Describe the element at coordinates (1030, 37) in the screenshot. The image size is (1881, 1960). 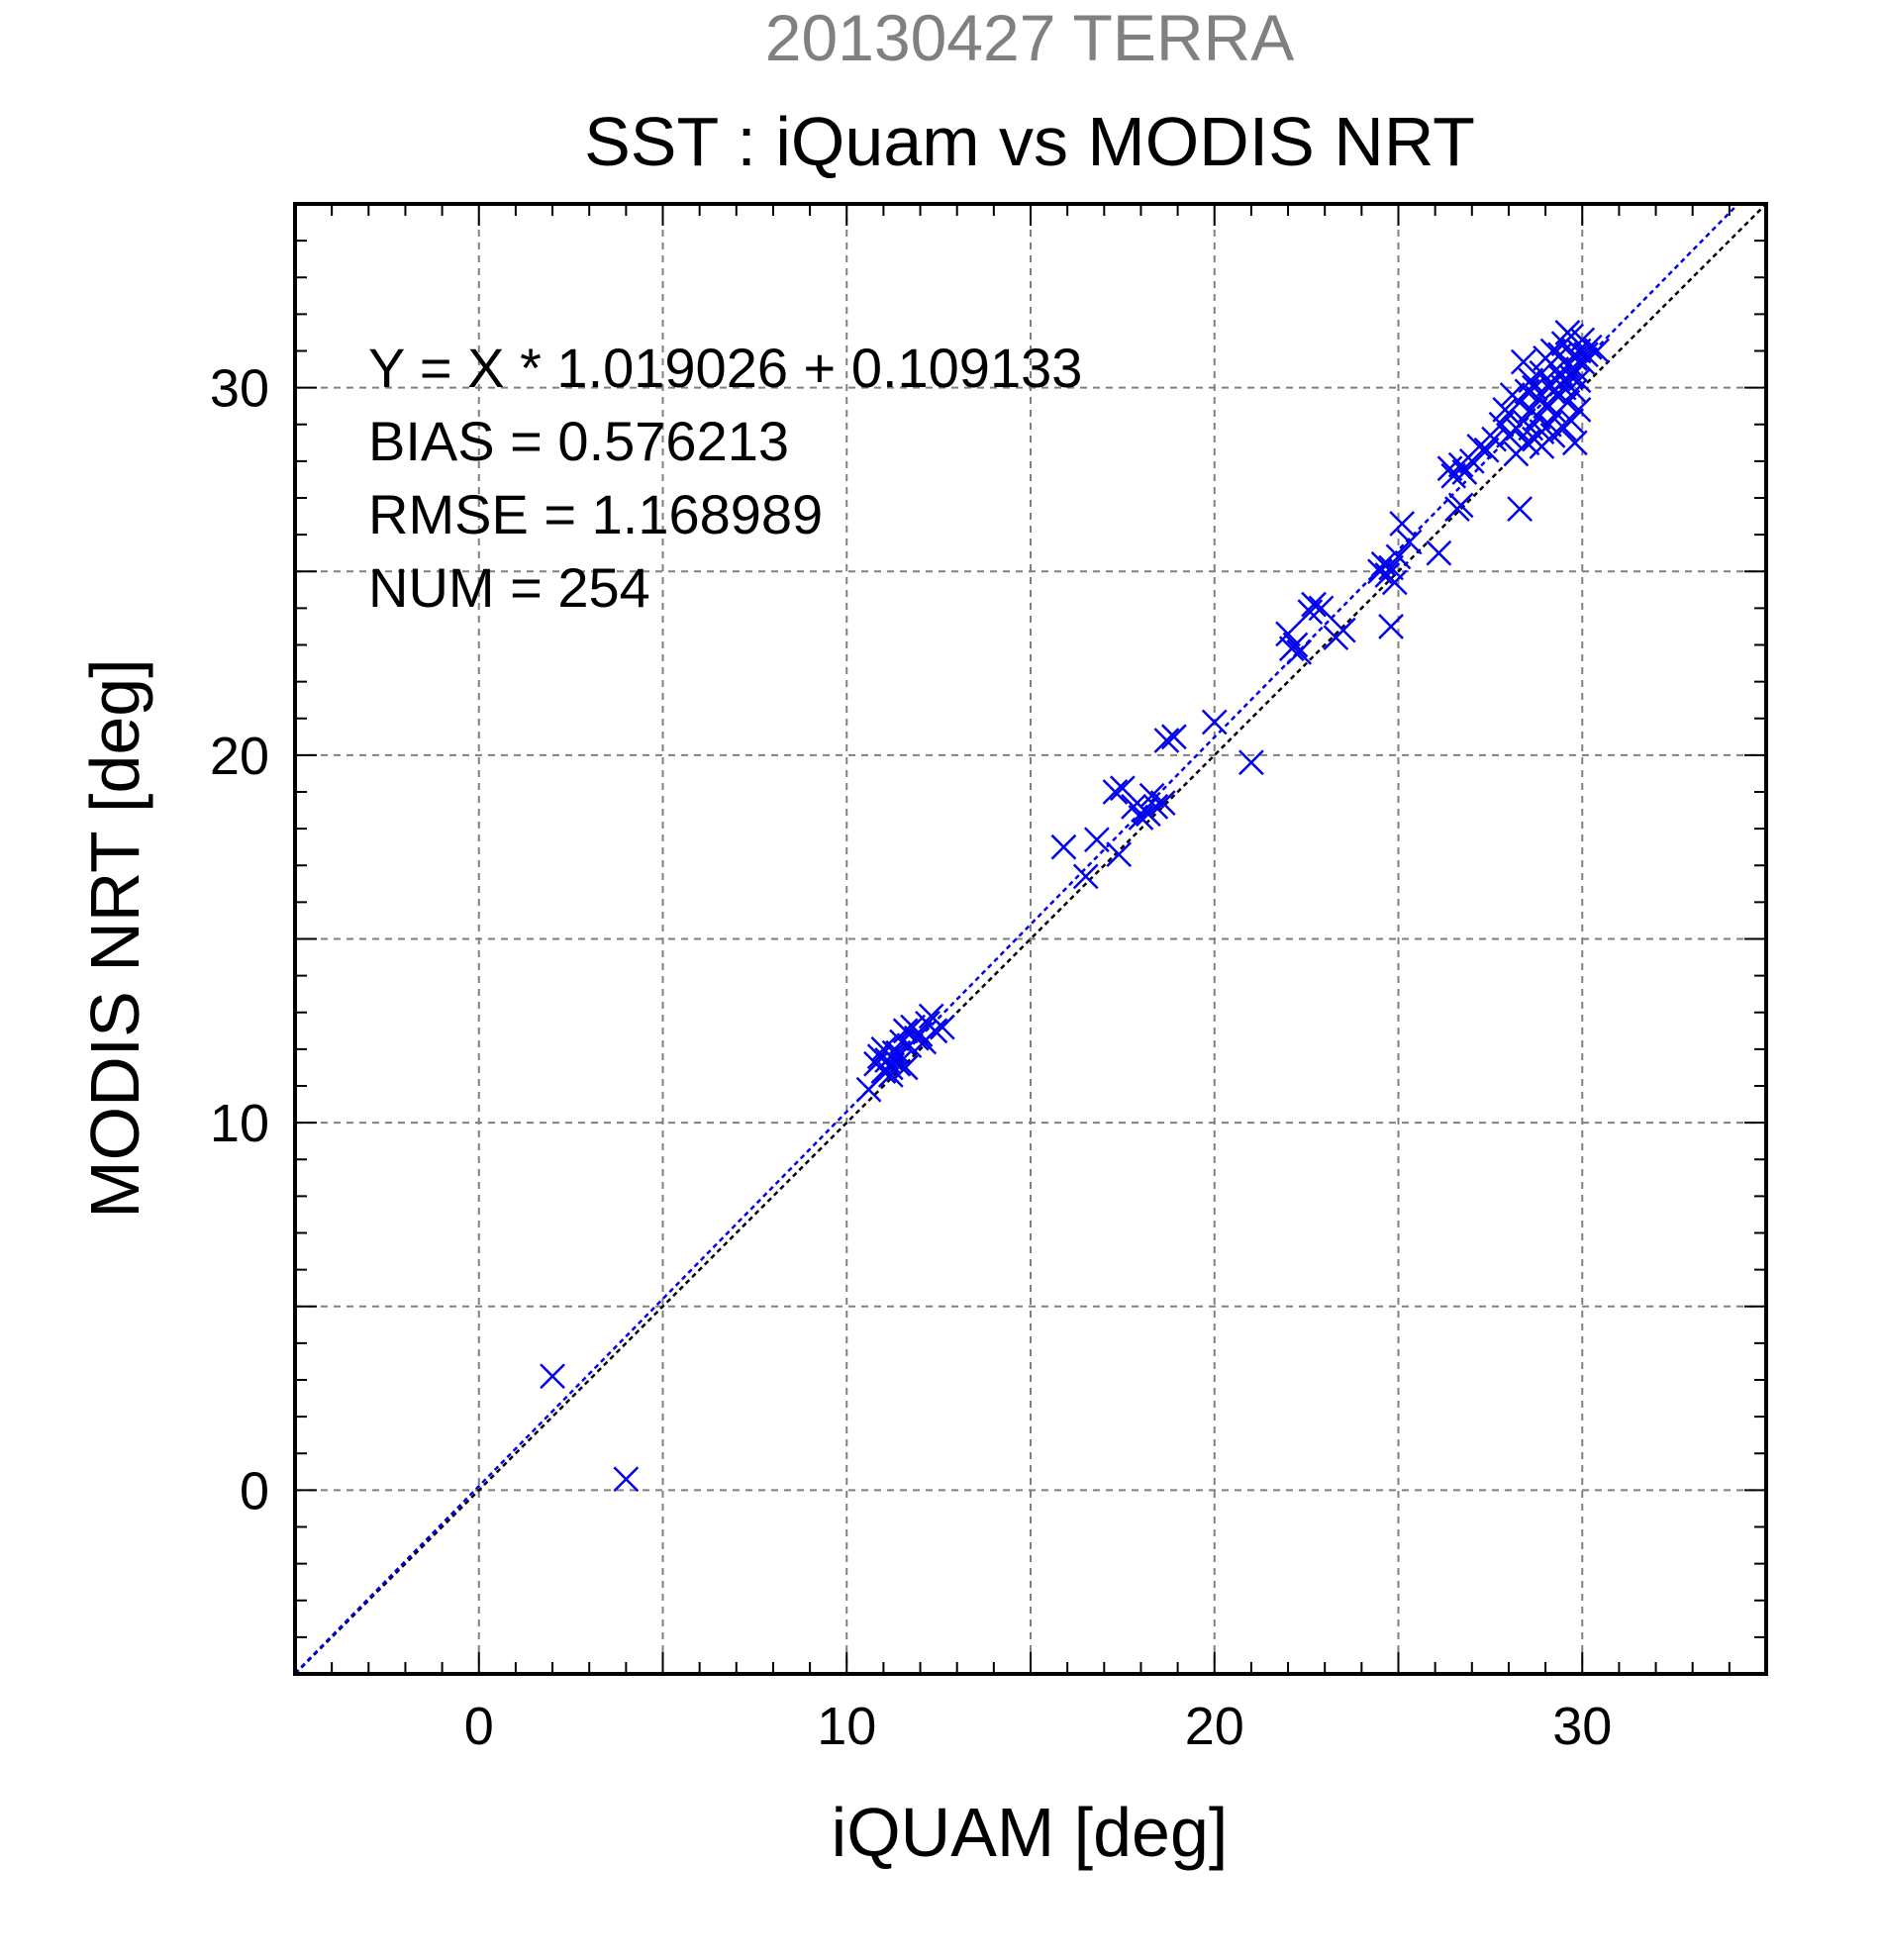
I see `chart-supertitle: 20130427 TERRA` at that location.